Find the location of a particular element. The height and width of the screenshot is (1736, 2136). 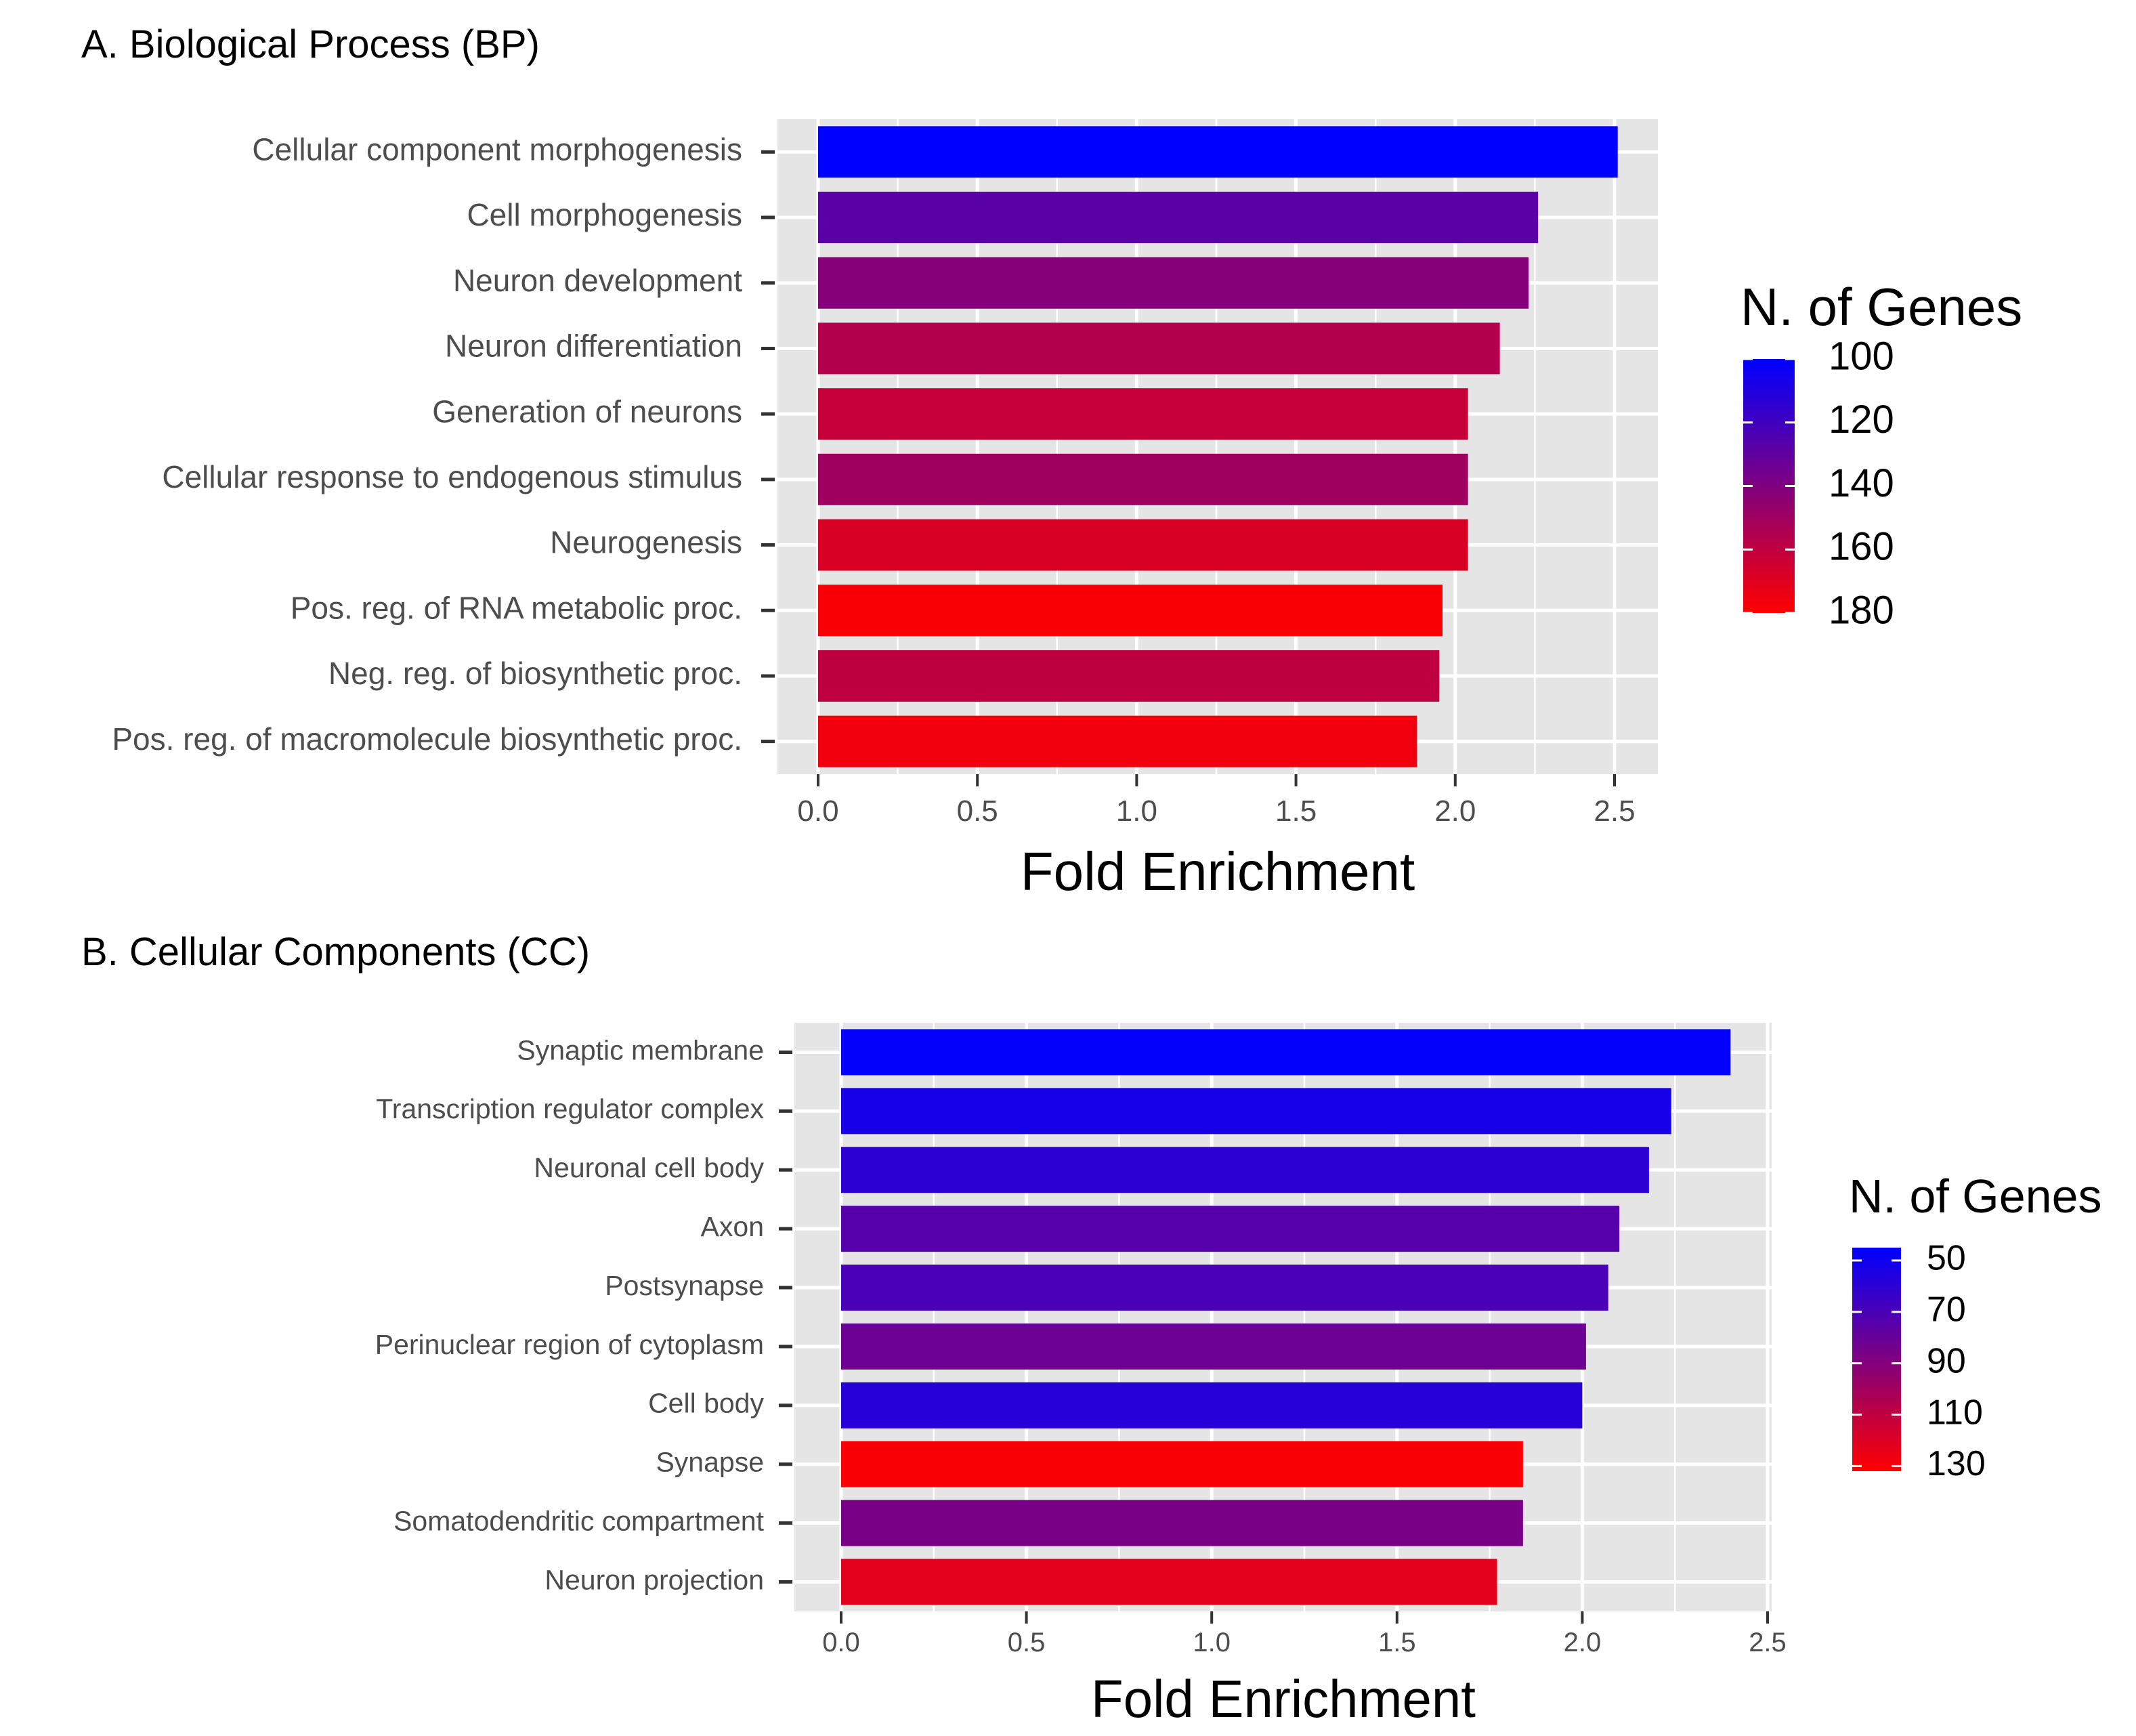

category-label: Pos. reg. of RNA metabolic proc. is located at coordinates (516, 607).